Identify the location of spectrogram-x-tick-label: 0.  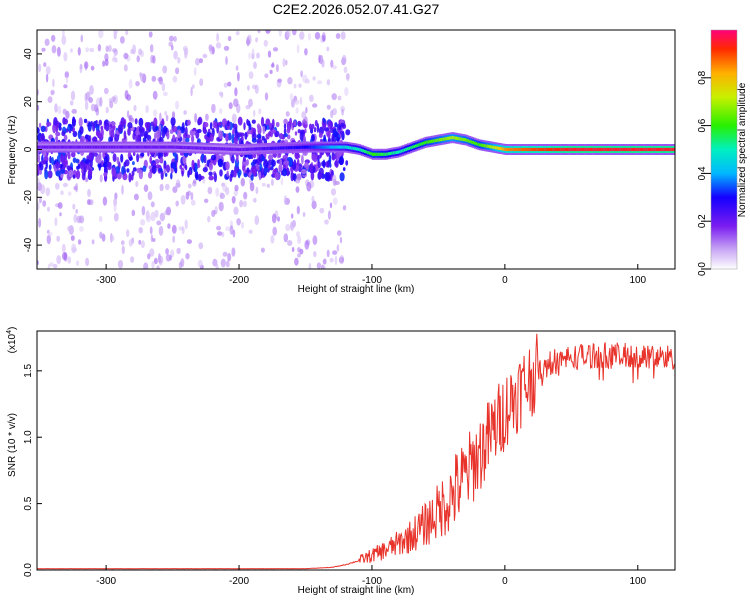
(505, 280).